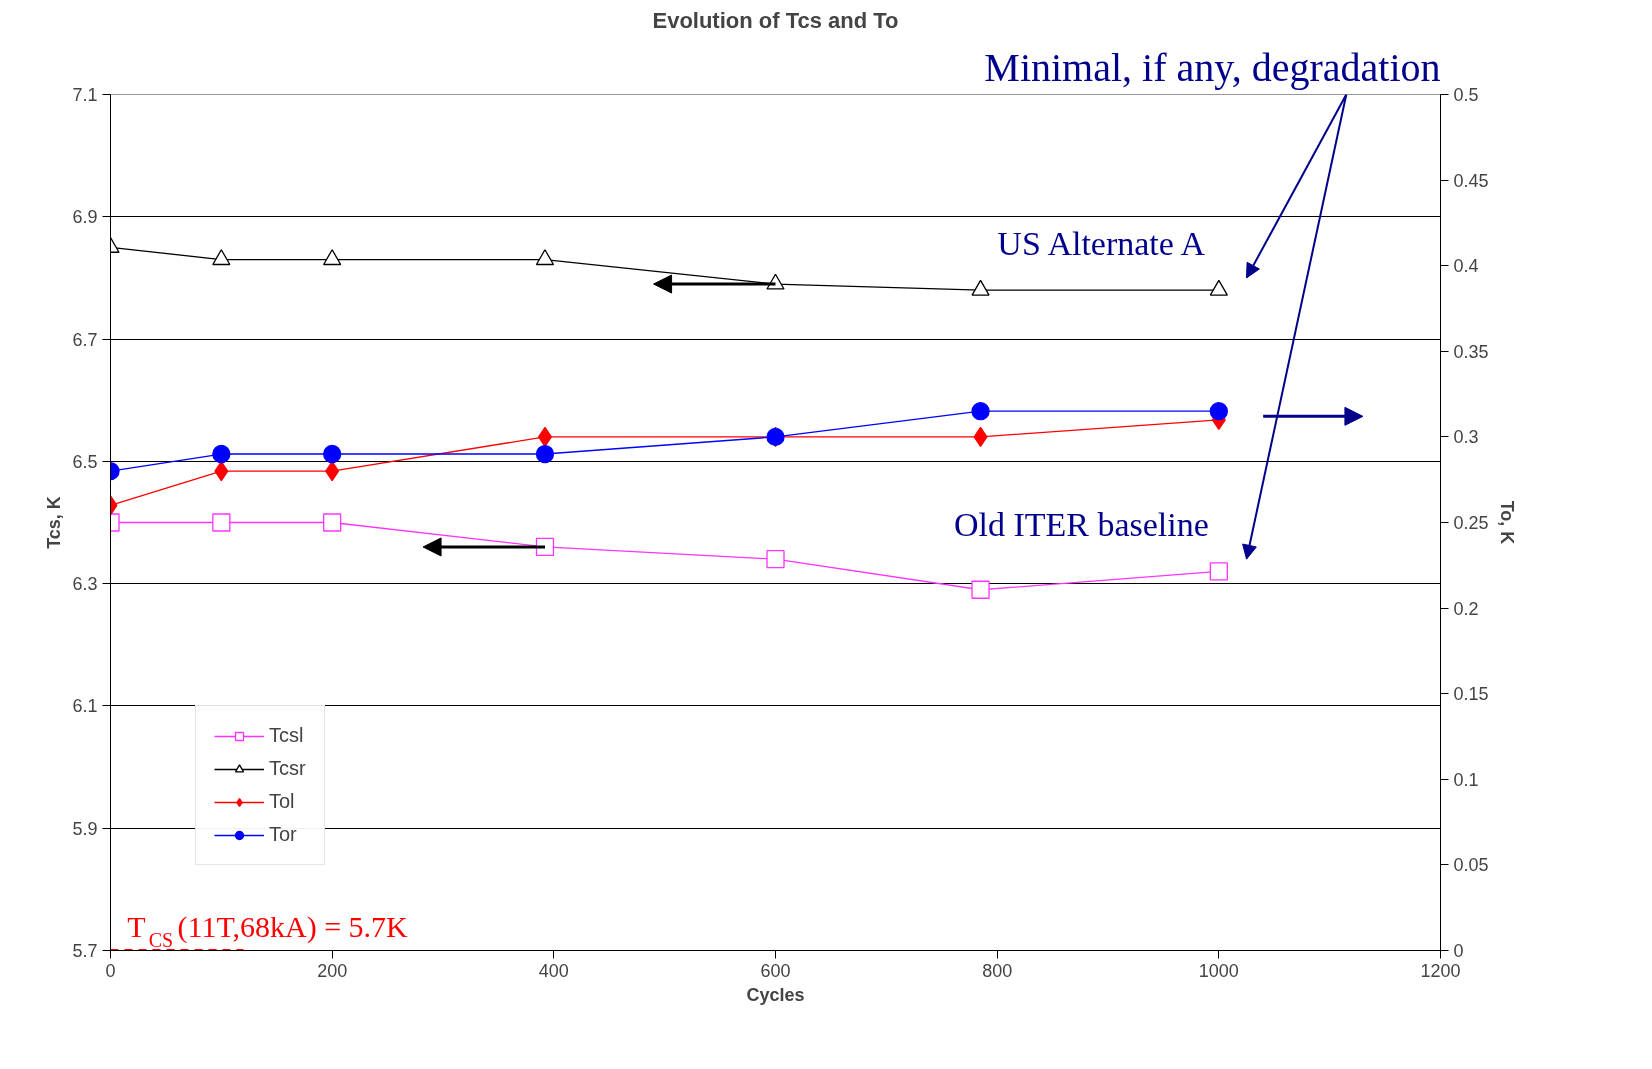 This screenshot has height=1069, width=1652. What do you see at coordinates (1471, 523) in the screenshot?
I see `y2-tick-label: 0.25` at bounding box center [1471, 523].